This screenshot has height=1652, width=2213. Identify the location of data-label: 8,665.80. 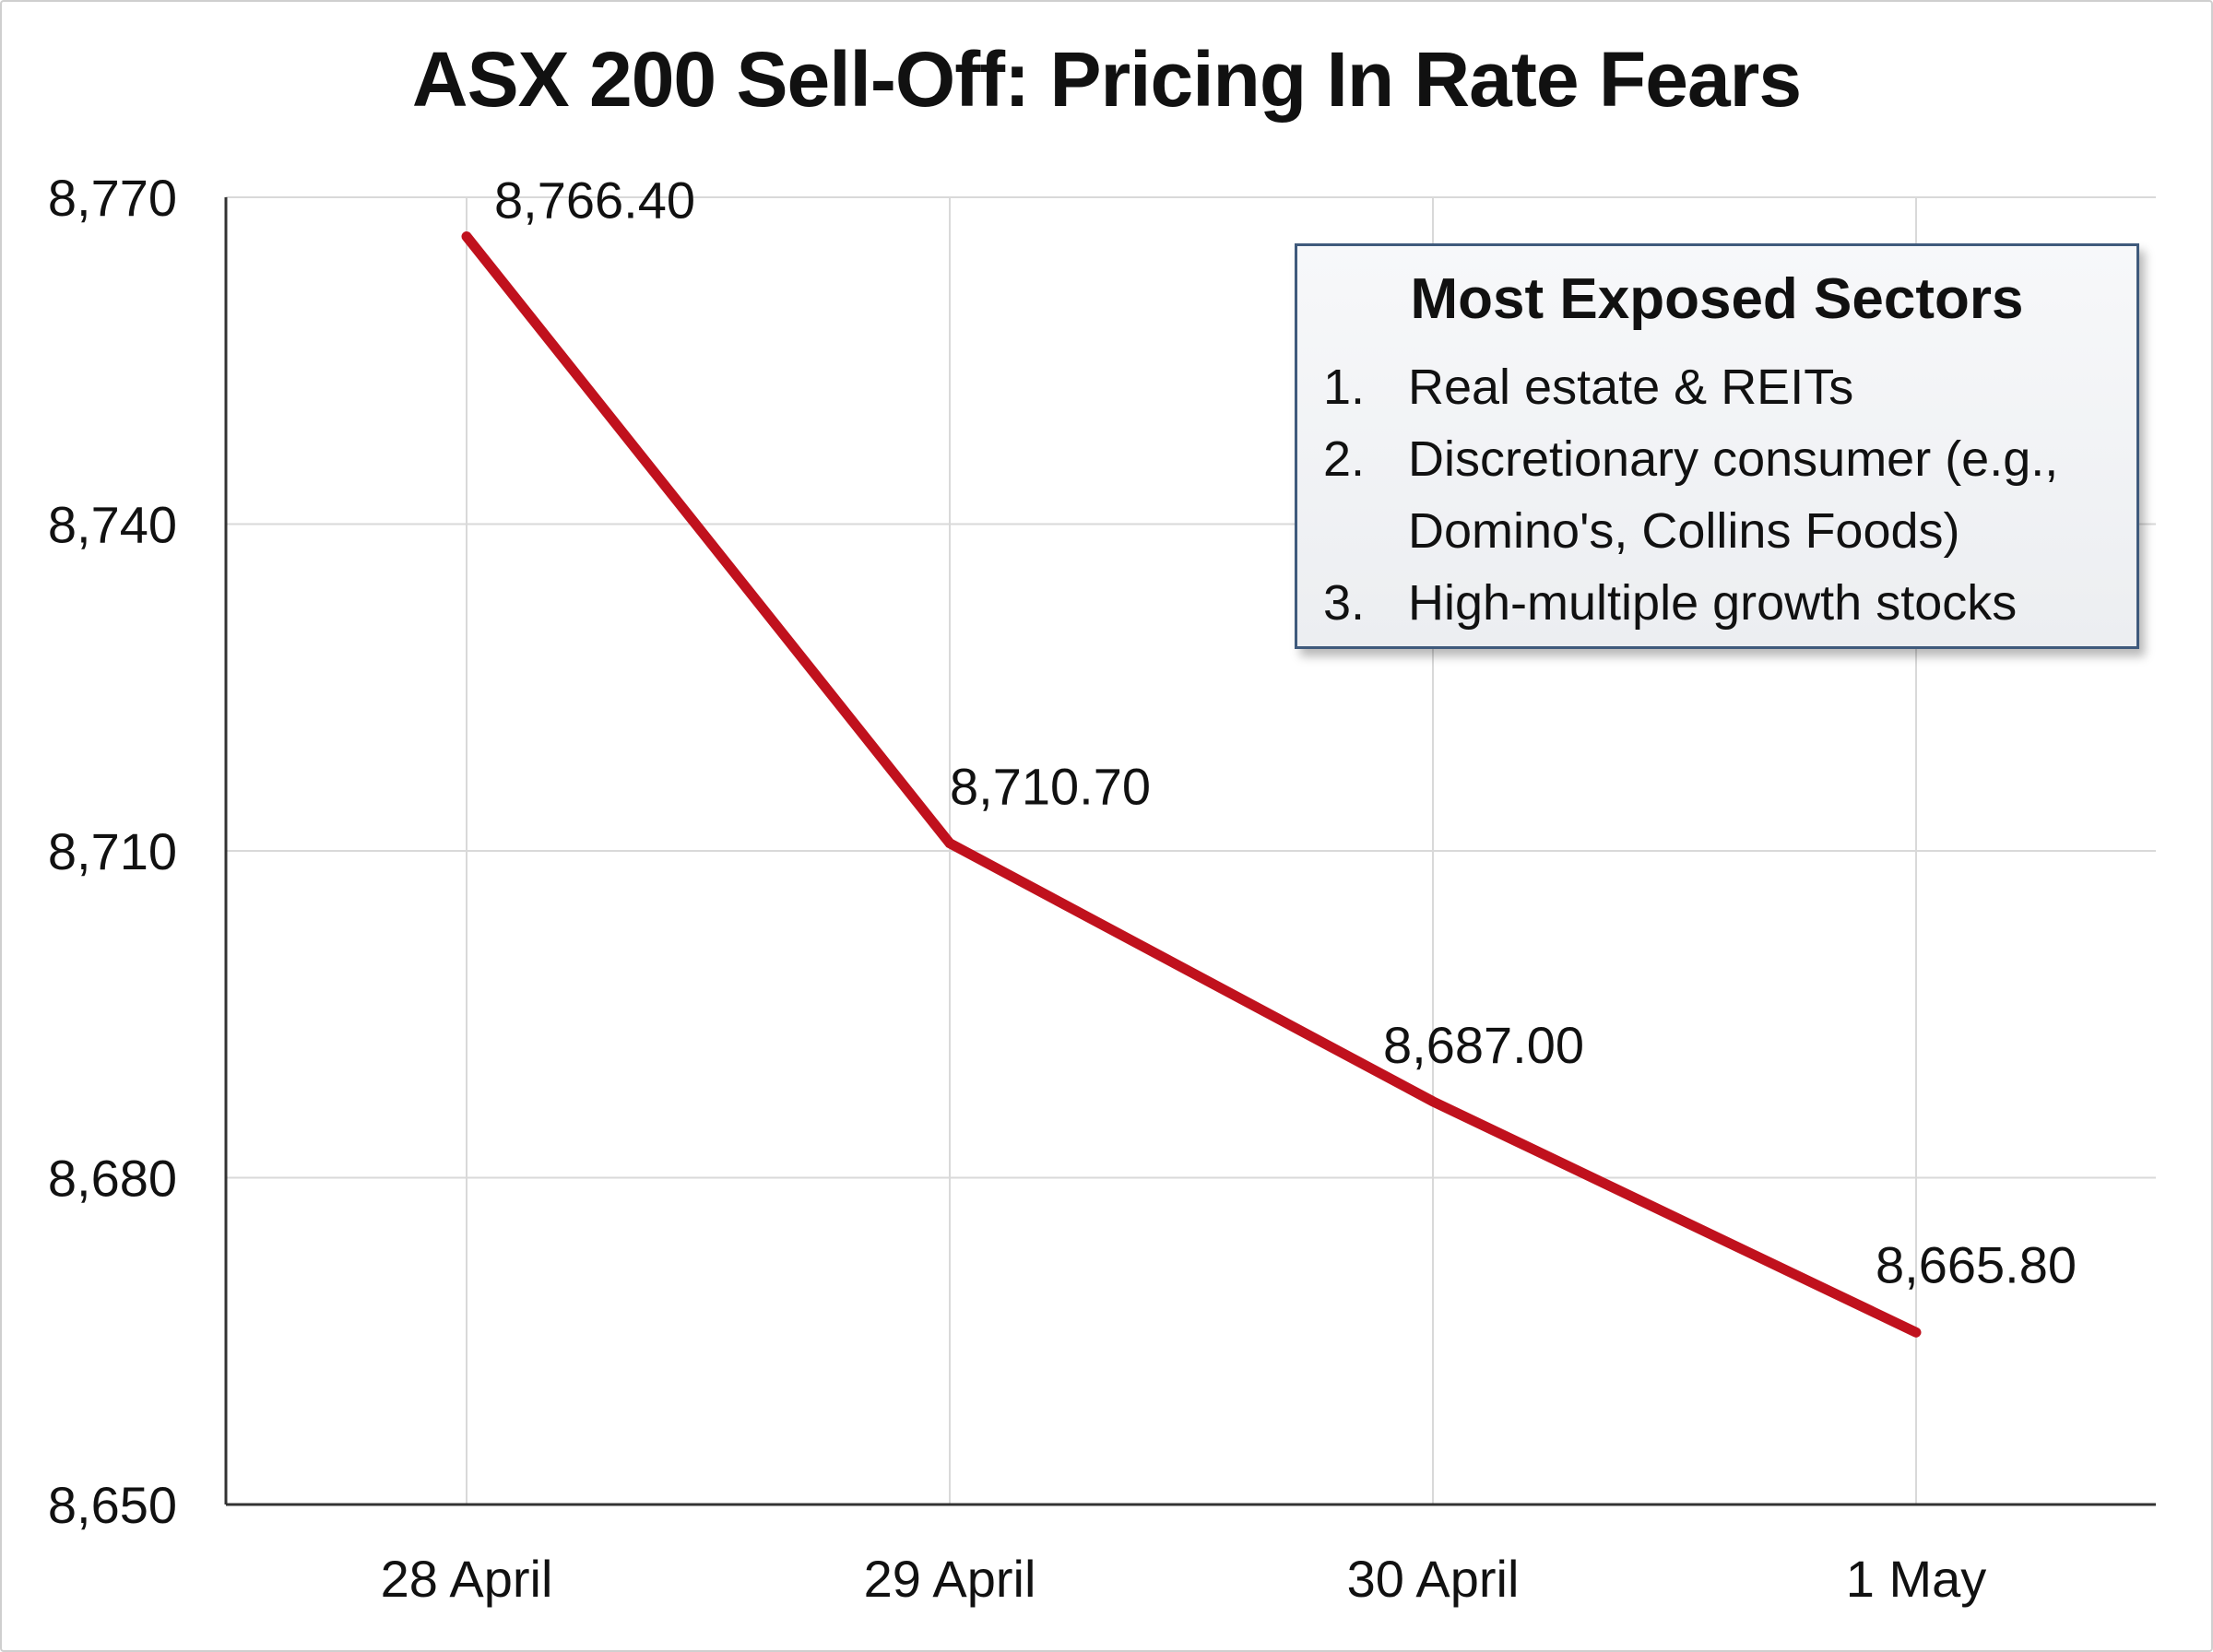
(1976, 1264).